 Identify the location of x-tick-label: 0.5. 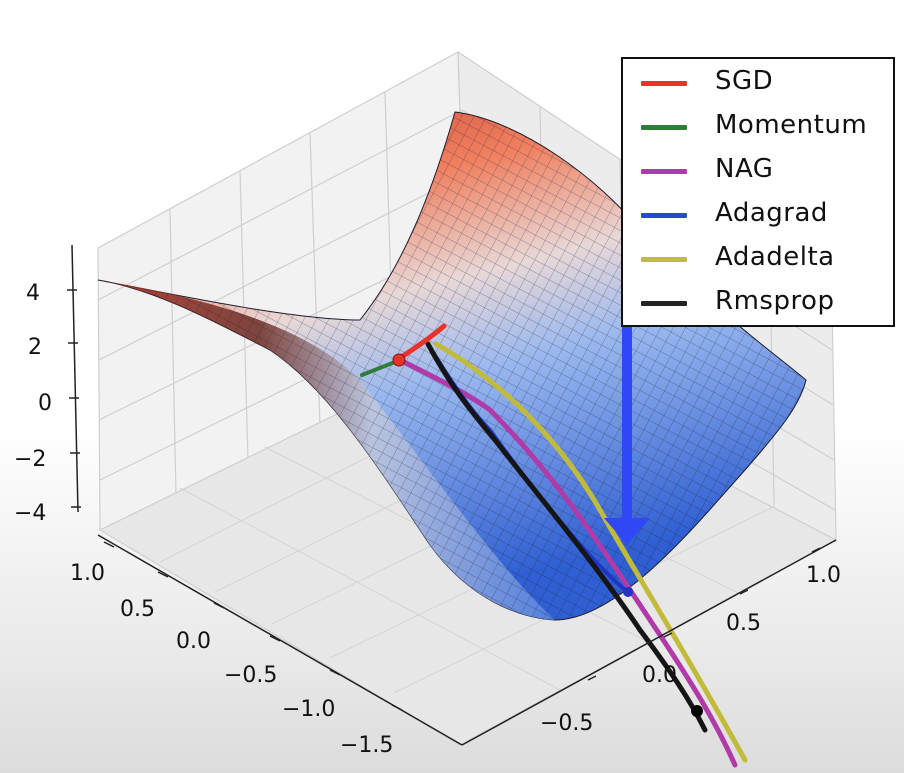
(743, 623).